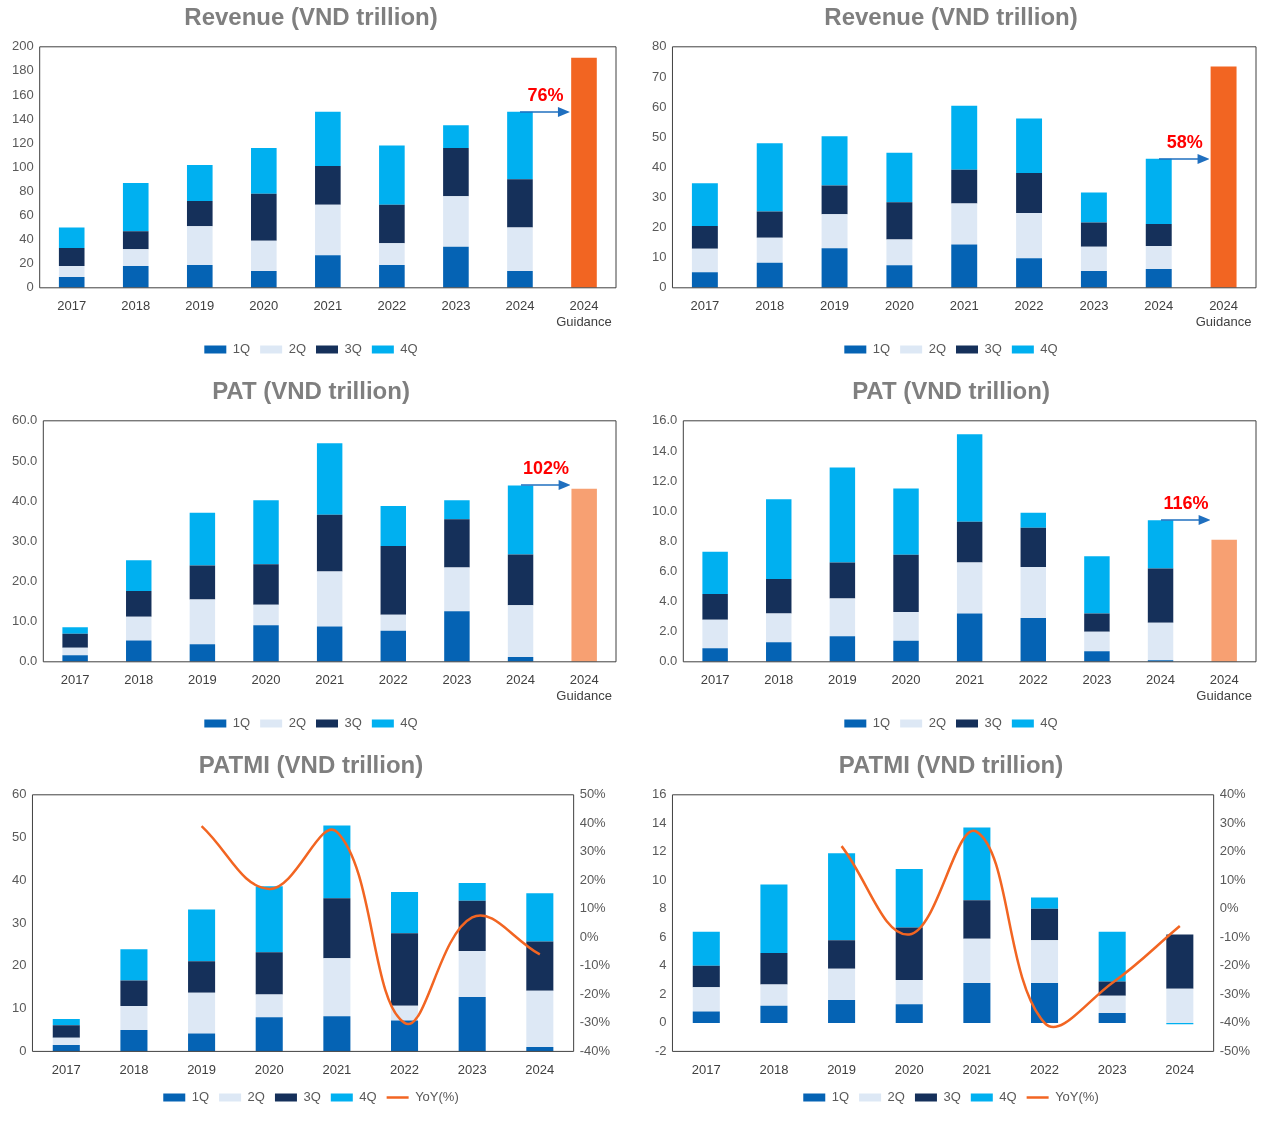 Image resolution: width=1271 pixels, height=1124 pixels. What do you see at coordinates (668, 601) in the screenshot?
I see `y-tick-label: 4.0` at bounding box center [668, 601].